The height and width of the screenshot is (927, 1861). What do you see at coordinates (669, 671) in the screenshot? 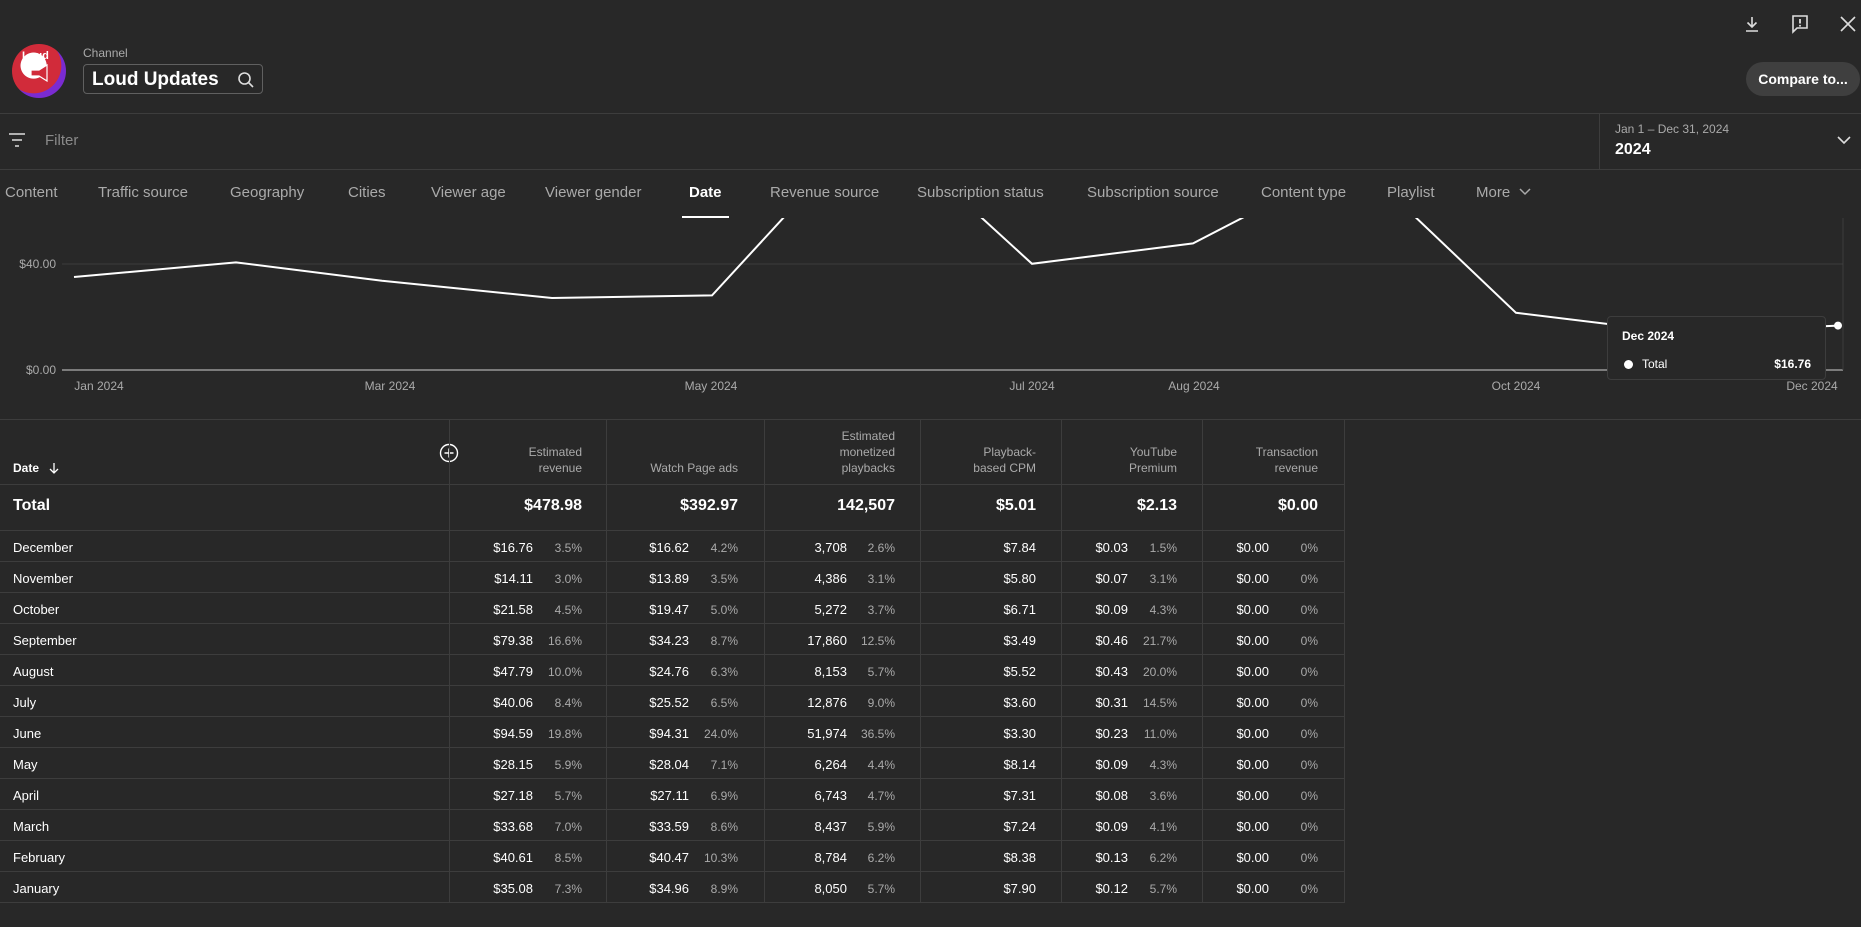
I see `row-value: $24.76` at bounding box center [669, 671].